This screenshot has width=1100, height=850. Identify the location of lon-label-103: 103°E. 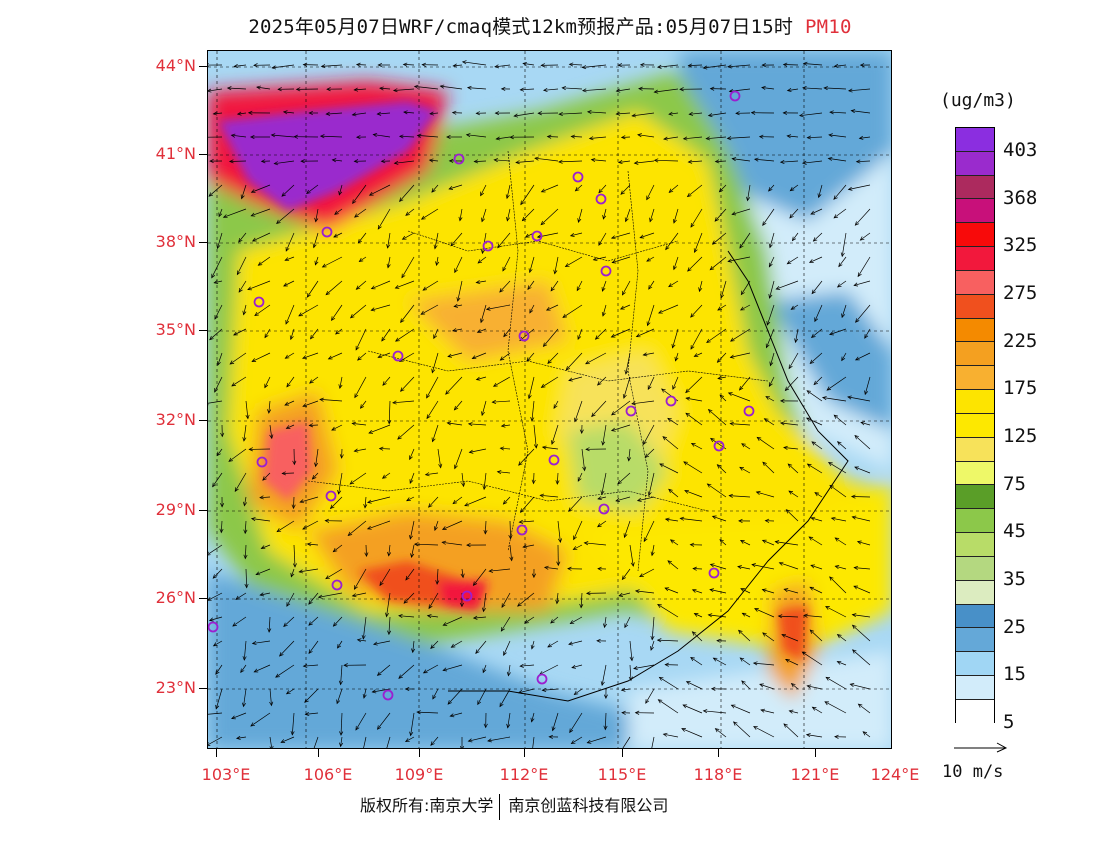
(226, 774).